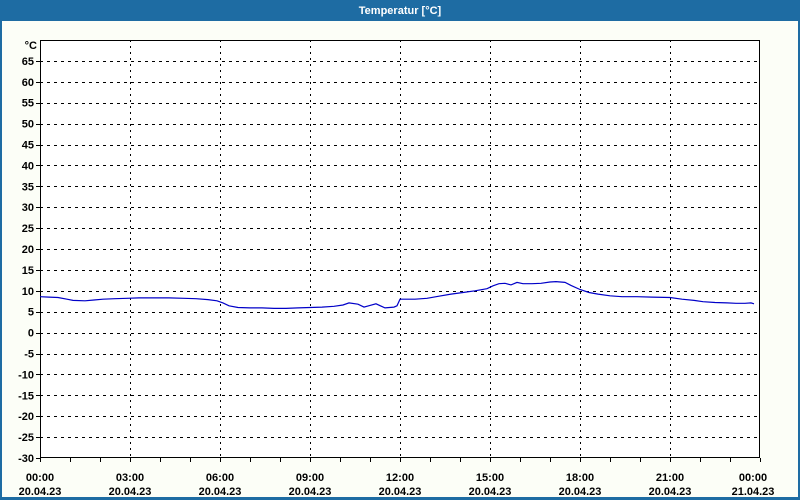  What do you see at coordinates (31, 46) in the screenshot?
I see `y-axis-unit-label: °C` at bounding box center [31, 46].